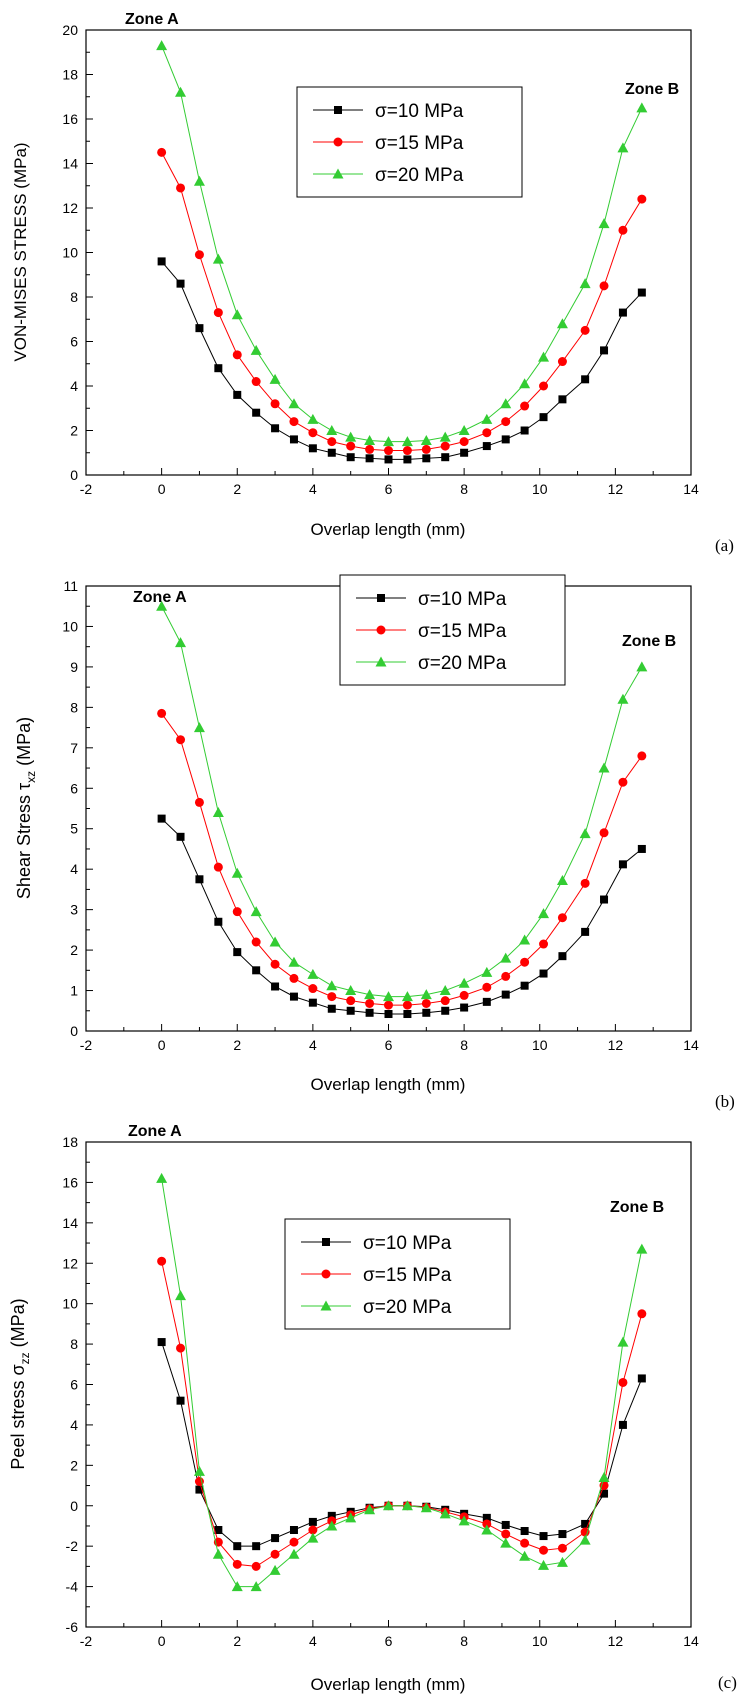 This screenshot has height=1704, width=743. What do you see at coordinates (649, 641) in the screenshot?
I see `zone-b-label-b: Zone B` at bounding box center [649, 641].